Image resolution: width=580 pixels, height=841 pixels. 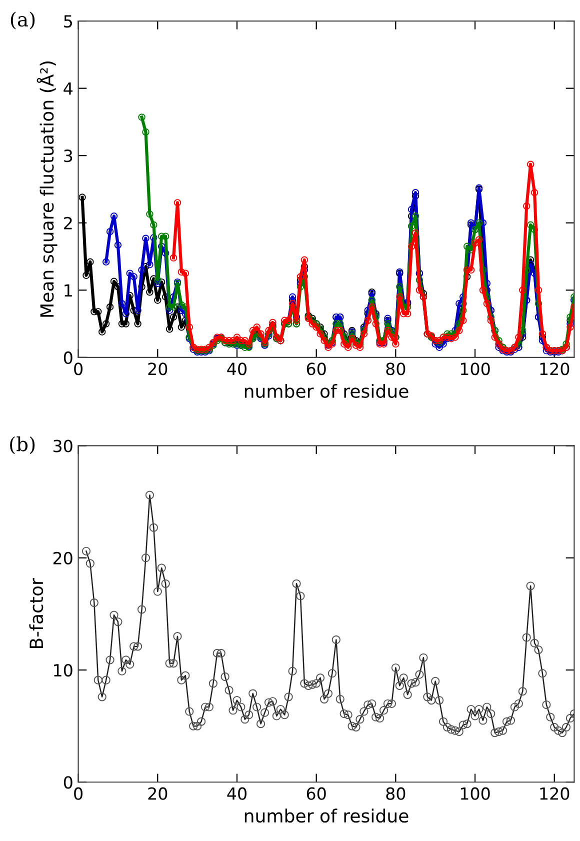 What do you see at coordinates (62, 558) in the screenshot?
I see `y-tick-label: 20` at bounding box center [62, 558].